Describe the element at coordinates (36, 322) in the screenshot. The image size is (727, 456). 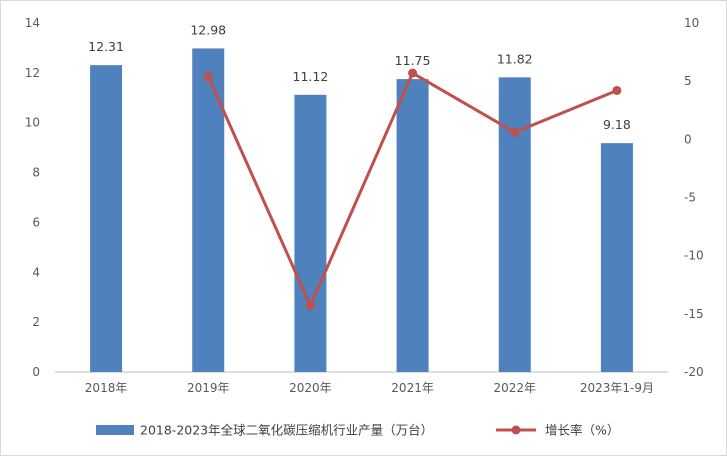
I see `y-left-tick-label: 2` at that location.